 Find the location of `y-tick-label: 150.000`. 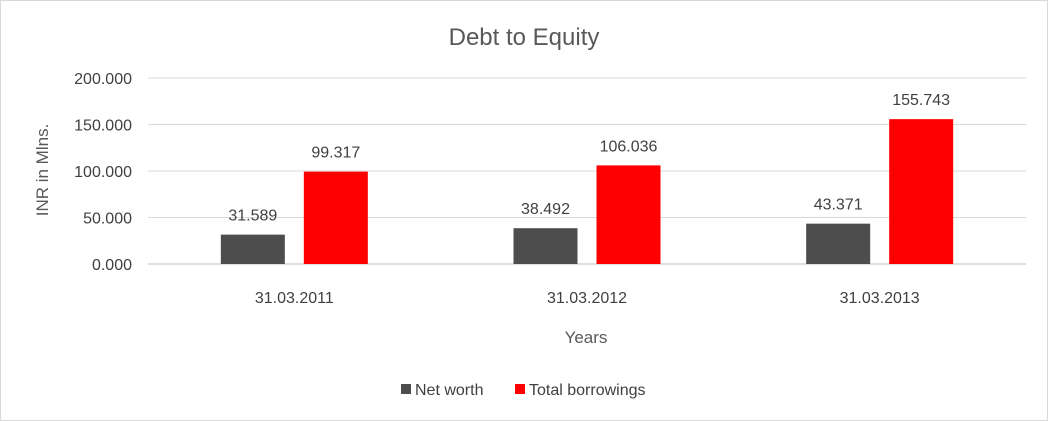

y-tick-label: 150.000 is located at coordinates (103, 126).